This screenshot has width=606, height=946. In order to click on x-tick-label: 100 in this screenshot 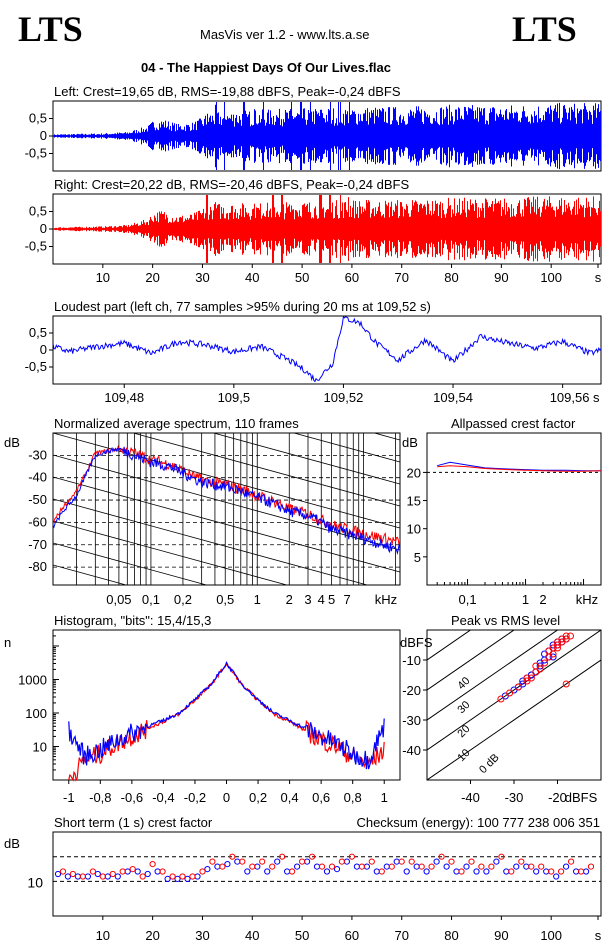, I will do `click(551, 277)`.